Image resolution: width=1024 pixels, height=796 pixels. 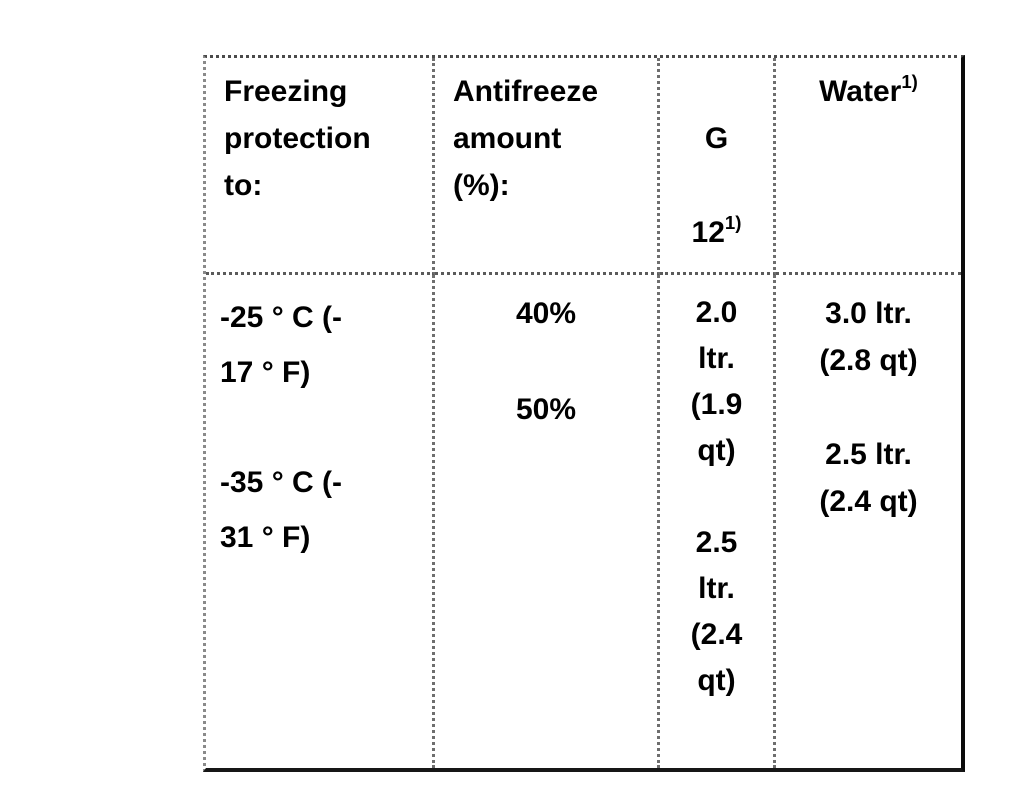 What do you see at coordinates (718, 521) in the screenshot?
I see `cell-g12-amounts: 2.0 ltr. (1.9 qt) 2.5 ltr. (2.4 qt)` at bounding box center [718, 521].